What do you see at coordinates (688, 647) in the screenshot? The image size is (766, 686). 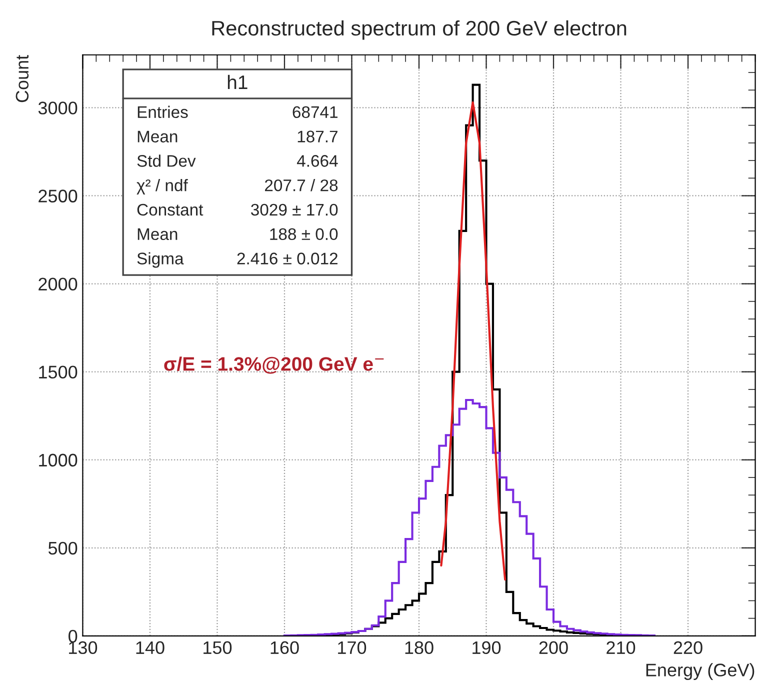 I see `x-tick-label: 220` at bounding box center [688, 647].